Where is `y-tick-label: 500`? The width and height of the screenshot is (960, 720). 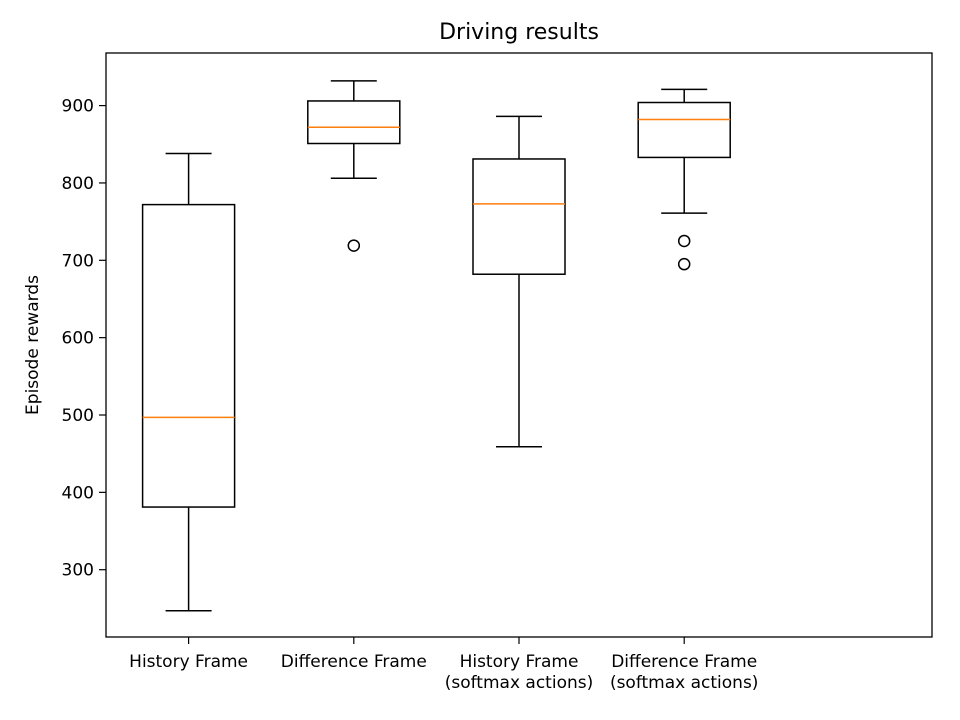
y-tick-label: 500 is located at coordinates (78, 416).